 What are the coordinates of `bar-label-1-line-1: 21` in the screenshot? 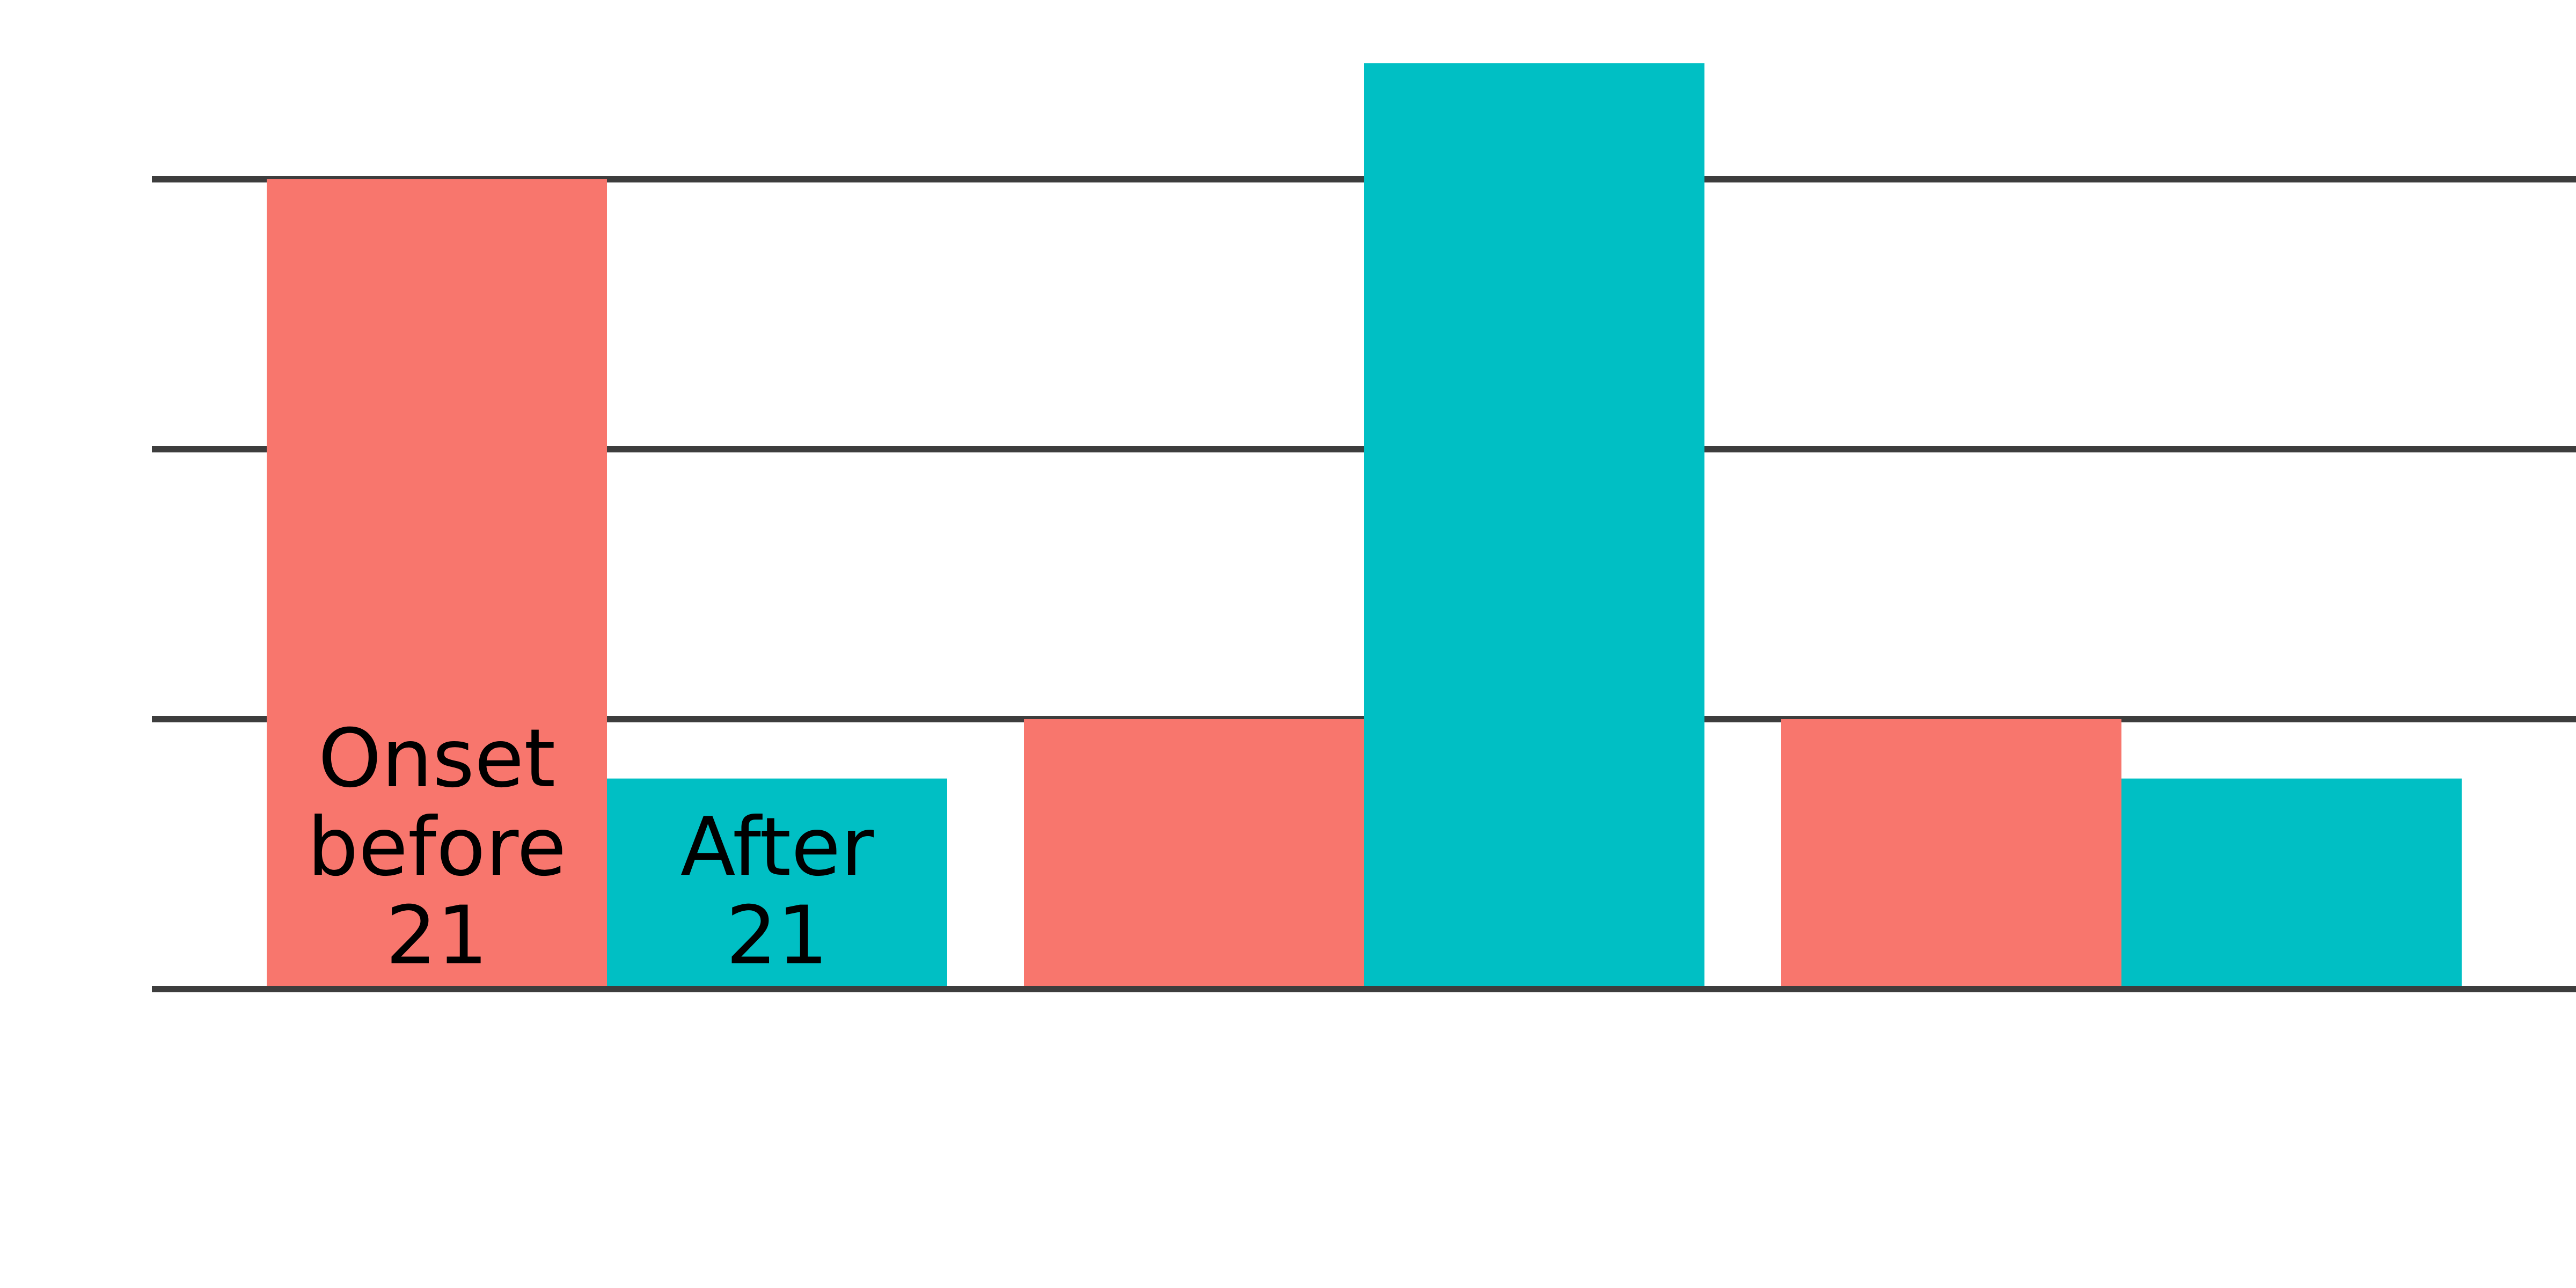 It's located at (777, 936).